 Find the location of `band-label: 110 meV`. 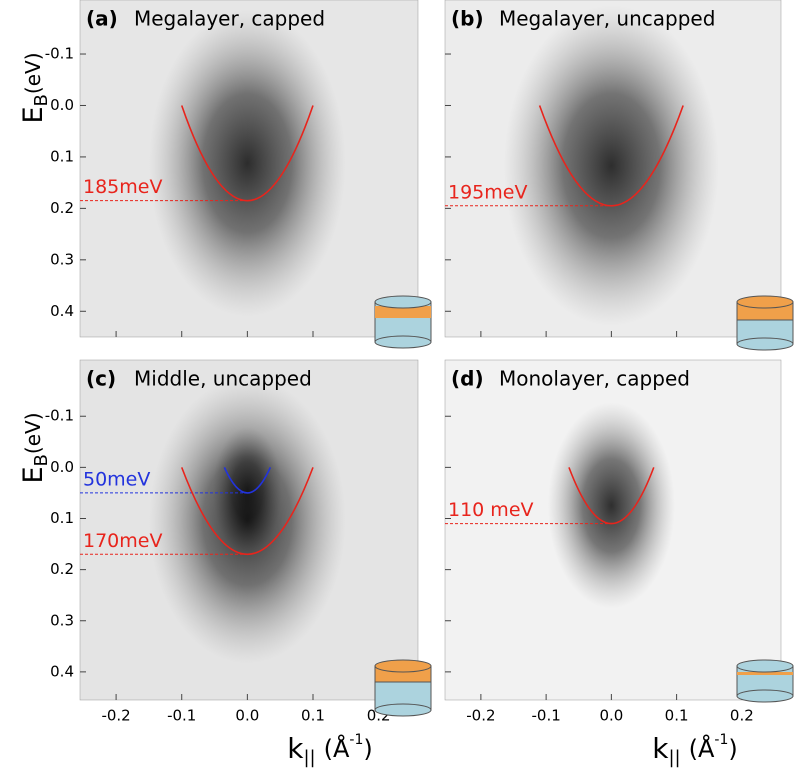

band-label: 110 meV is located at coordinates (491, 510).